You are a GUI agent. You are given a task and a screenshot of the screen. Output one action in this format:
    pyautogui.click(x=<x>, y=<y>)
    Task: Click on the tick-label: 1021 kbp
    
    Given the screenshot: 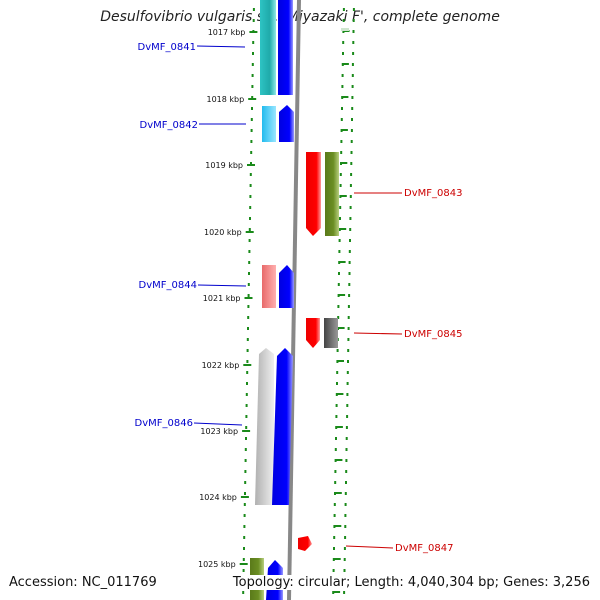 What is the action you would take?
    pyautogui.click(x=222, y=298)
    